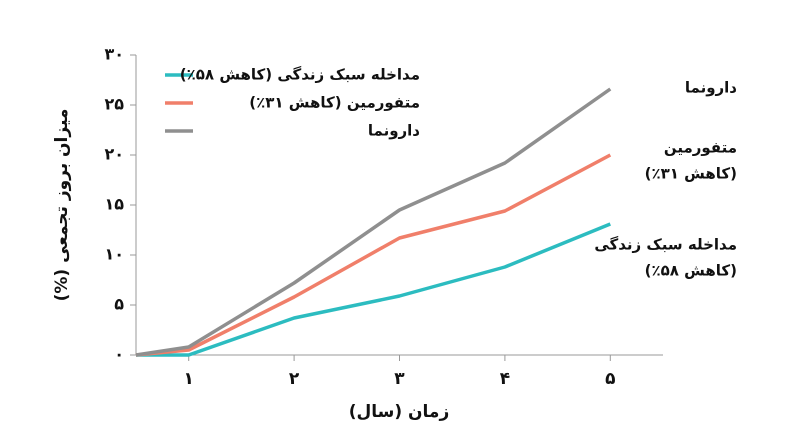  I want to click on y-tick-label: ۵, so click(119, 304).